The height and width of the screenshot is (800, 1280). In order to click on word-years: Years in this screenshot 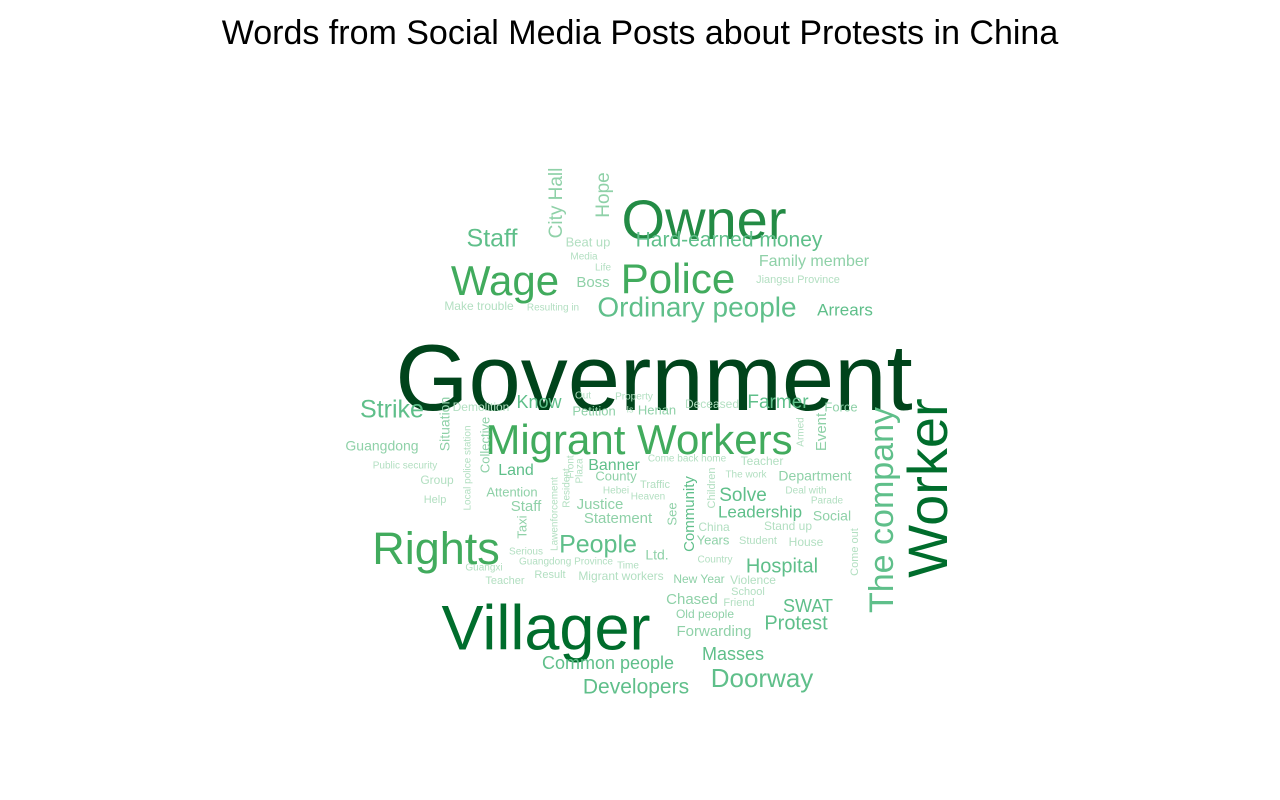, I will do `click(713, 539)`.